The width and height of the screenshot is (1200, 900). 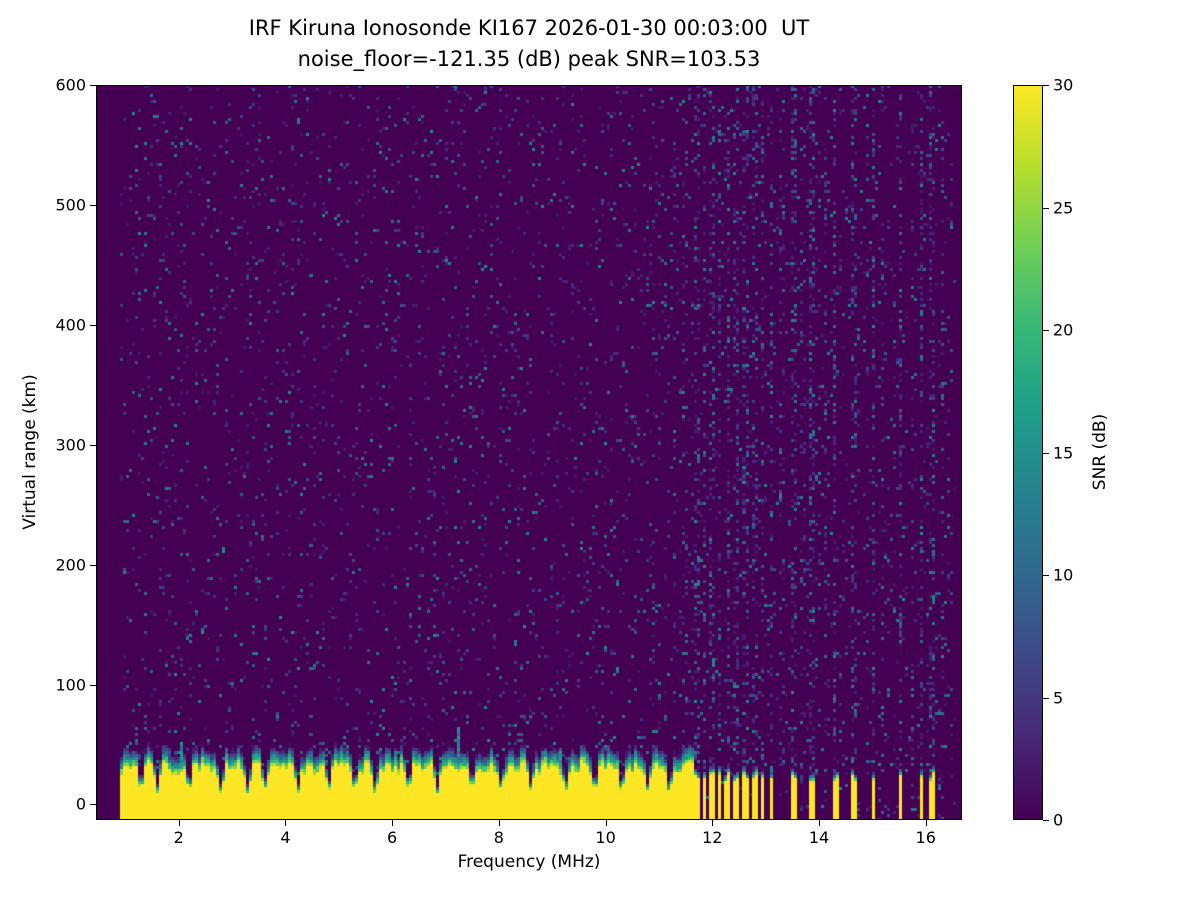 What do you see at coordinates (70, 325) in the screenshot?
I see `y-tick-label: 400` at bounding box center [70, 325].